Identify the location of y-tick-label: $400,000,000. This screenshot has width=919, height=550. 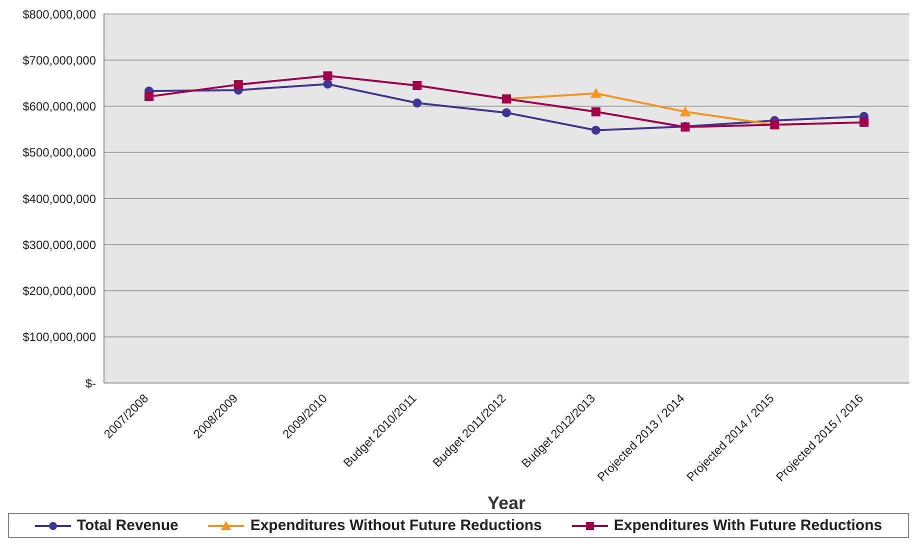
(59, 199).